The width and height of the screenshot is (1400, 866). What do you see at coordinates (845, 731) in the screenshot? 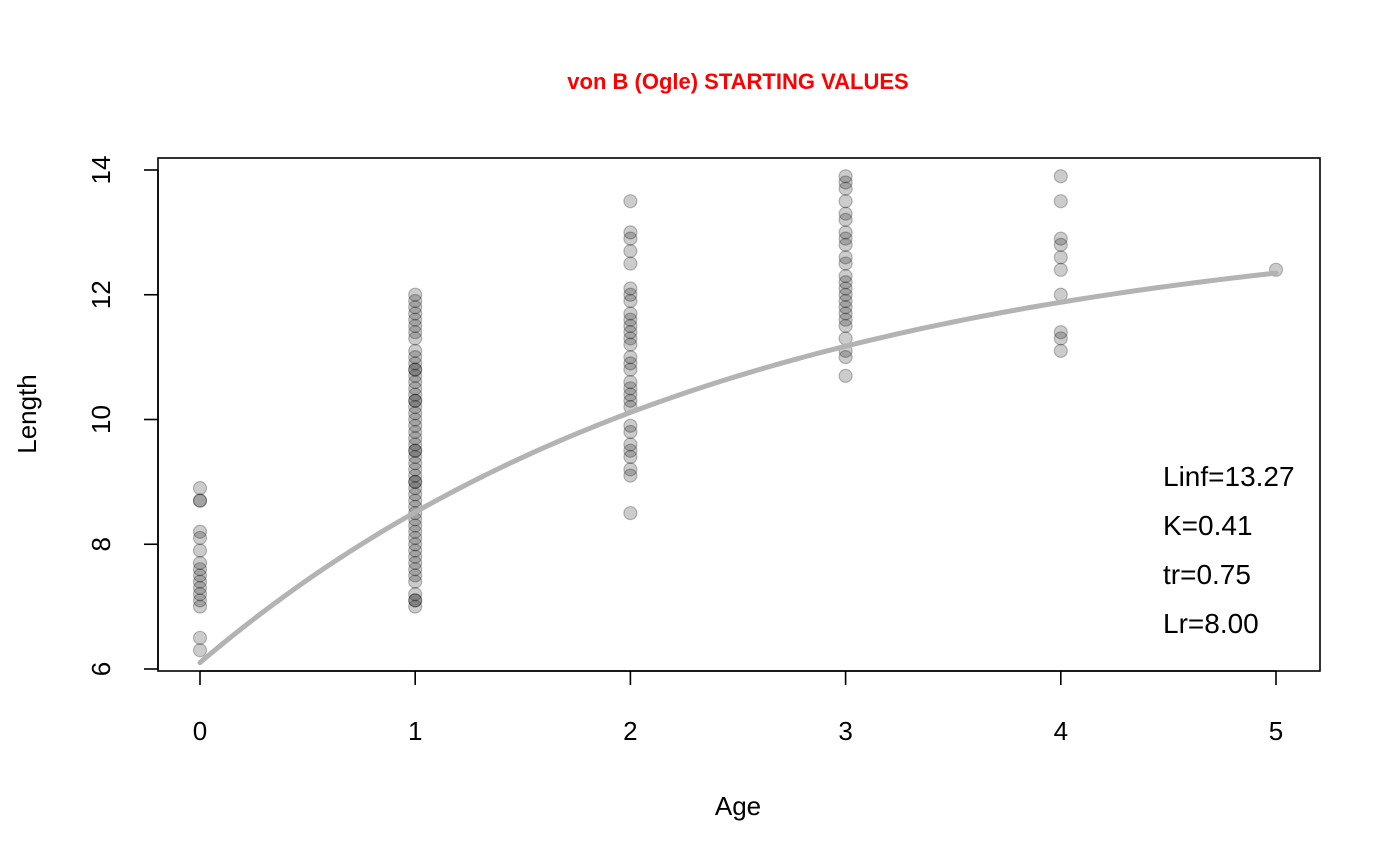
I see `x-tick-label: 3` at bounding box center [845, 731].